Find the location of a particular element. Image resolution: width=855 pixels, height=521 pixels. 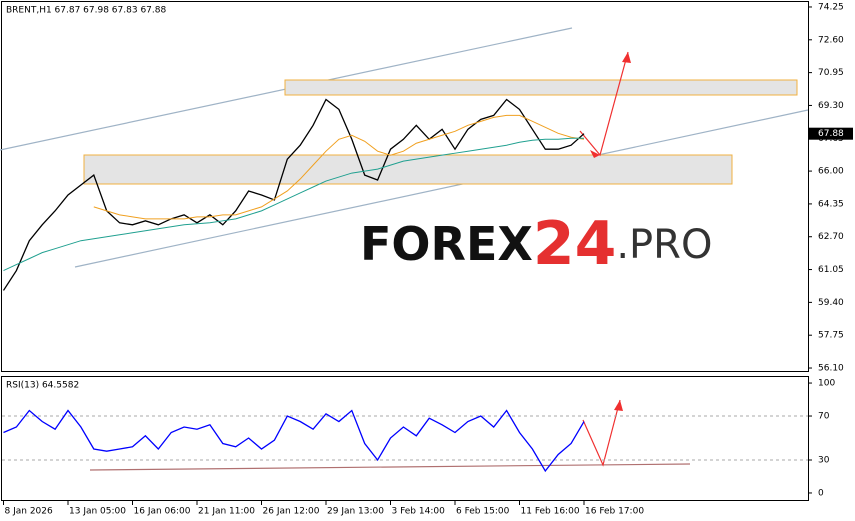

x-tick-label: 13 Jan 05:00 is located at coordinates (97, 512).